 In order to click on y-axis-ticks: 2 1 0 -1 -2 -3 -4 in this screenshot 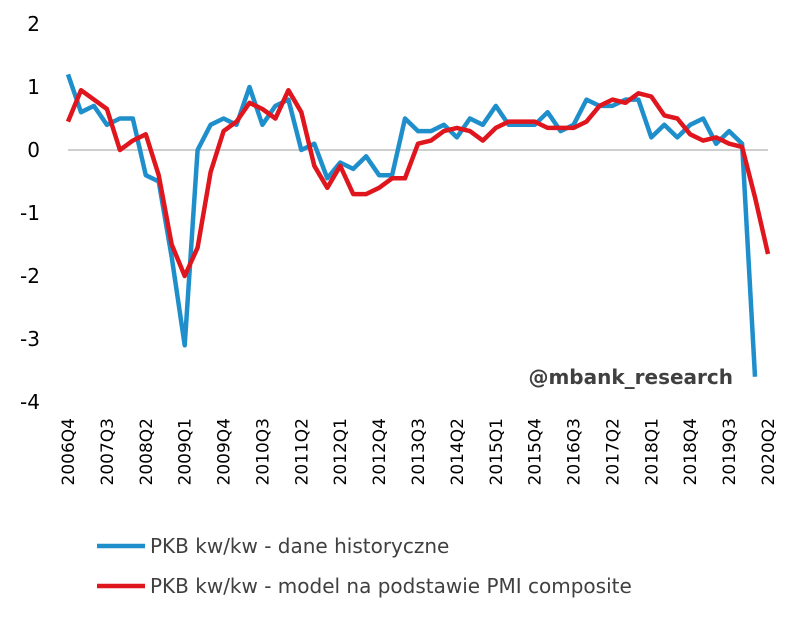, I will do `click(30, 213)`.